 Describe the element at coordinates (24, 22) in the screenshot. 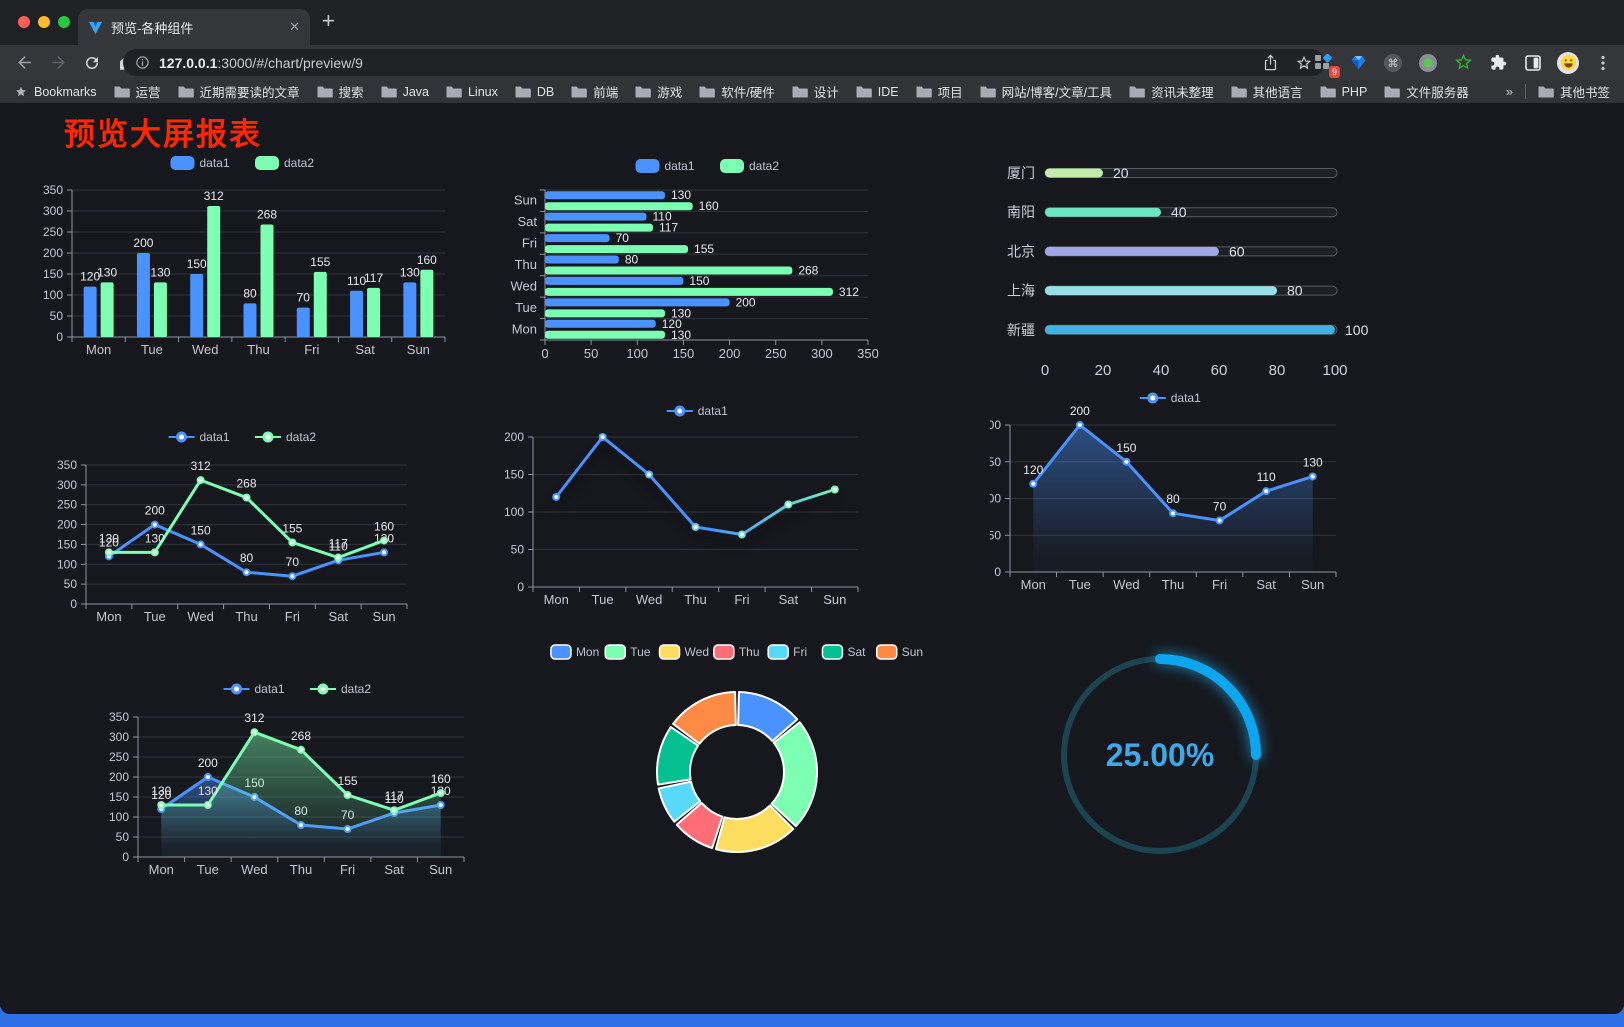

I see `close-window-button` at that location.